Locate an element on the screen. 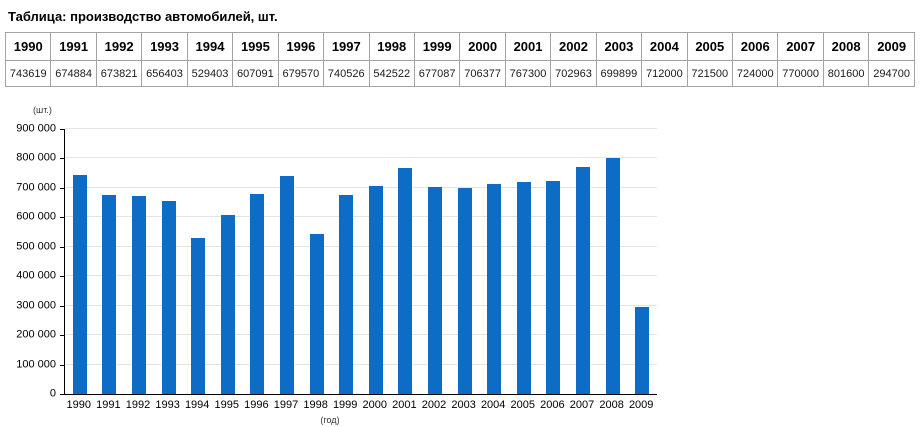  table-value-cell: 767300 is located at coordinates (528, 73).